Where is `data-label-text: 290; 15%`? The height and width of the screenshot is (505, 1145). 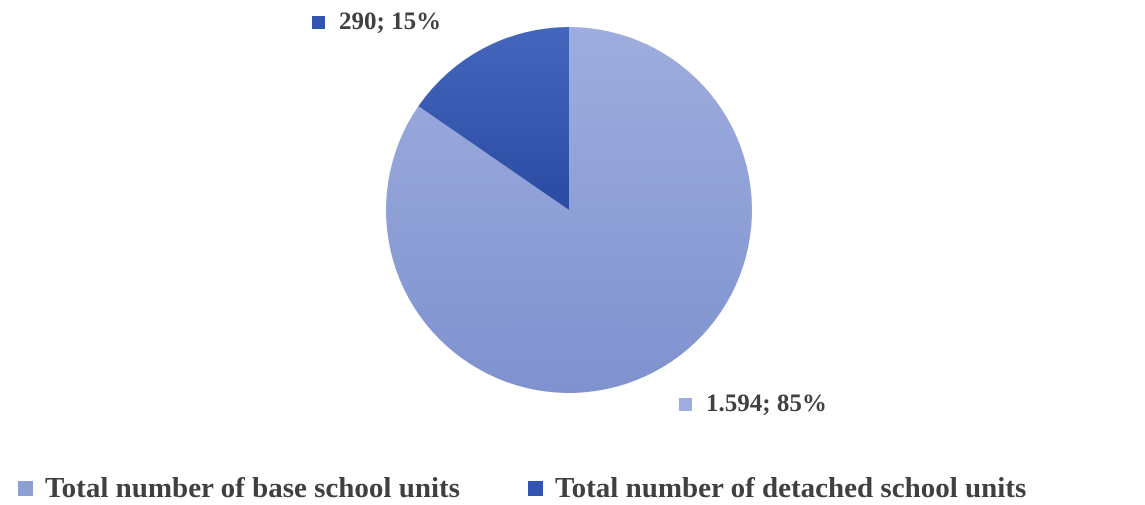 data-label-text: 290; 15% is located at coordinates (390, 21).